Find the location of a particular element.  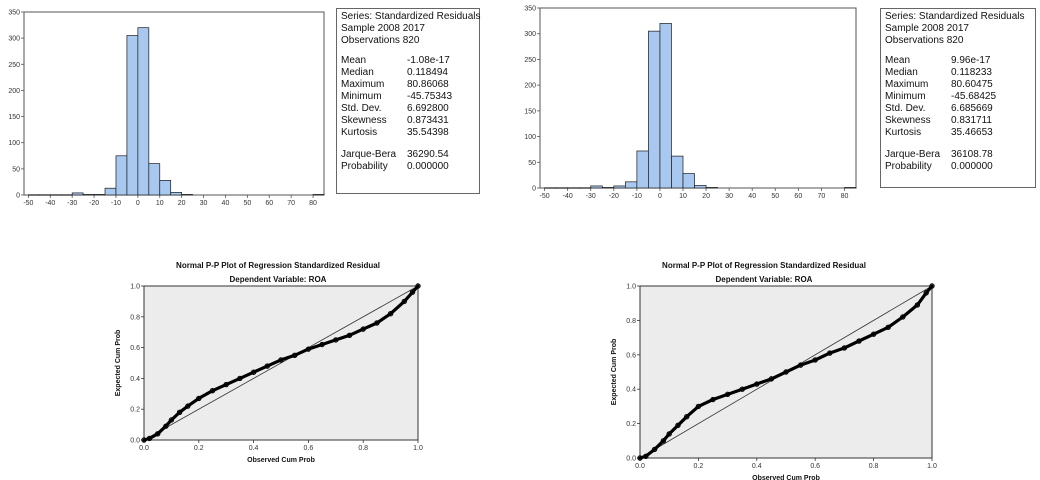

y-tick-label: 250 is located at coordinates (14, 65).